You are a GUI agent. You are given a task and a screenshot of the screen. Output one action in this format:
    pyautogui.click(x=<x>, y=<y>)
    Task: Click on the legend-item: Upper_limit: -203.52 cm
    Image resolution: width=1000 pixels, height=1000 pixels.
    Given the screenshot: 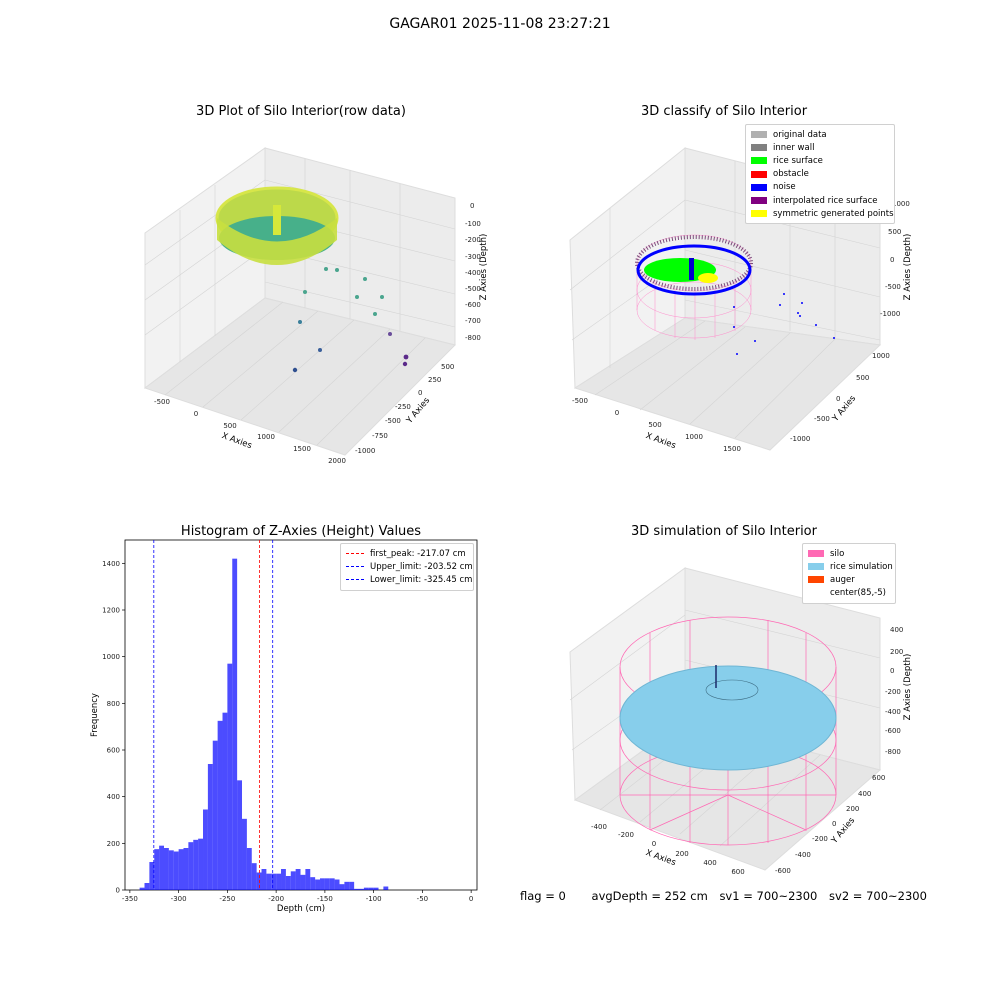 What is the action you would take?
    pyautogui.click(x=409, y=566)
    